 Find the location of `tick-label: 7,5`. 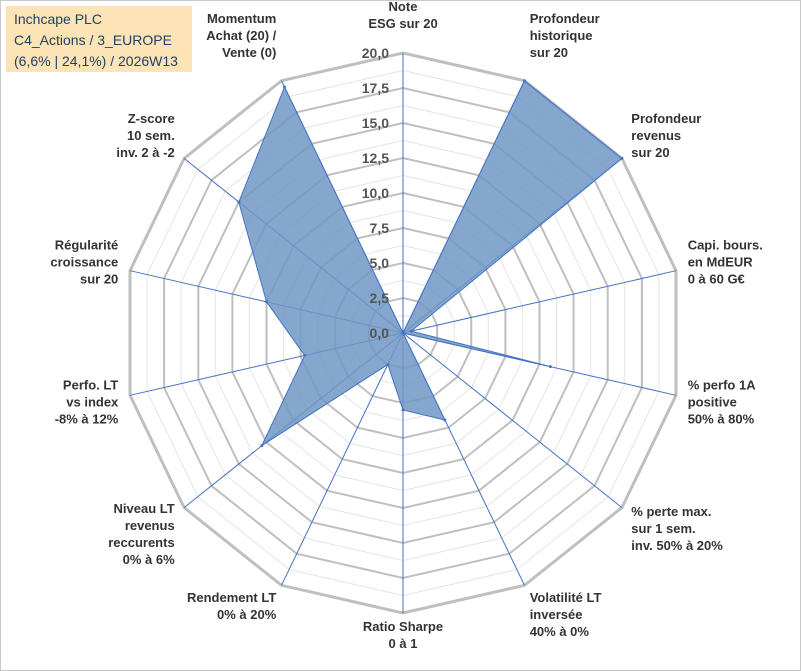

tick-label: 7,5 is located at coordinates (380, 228).